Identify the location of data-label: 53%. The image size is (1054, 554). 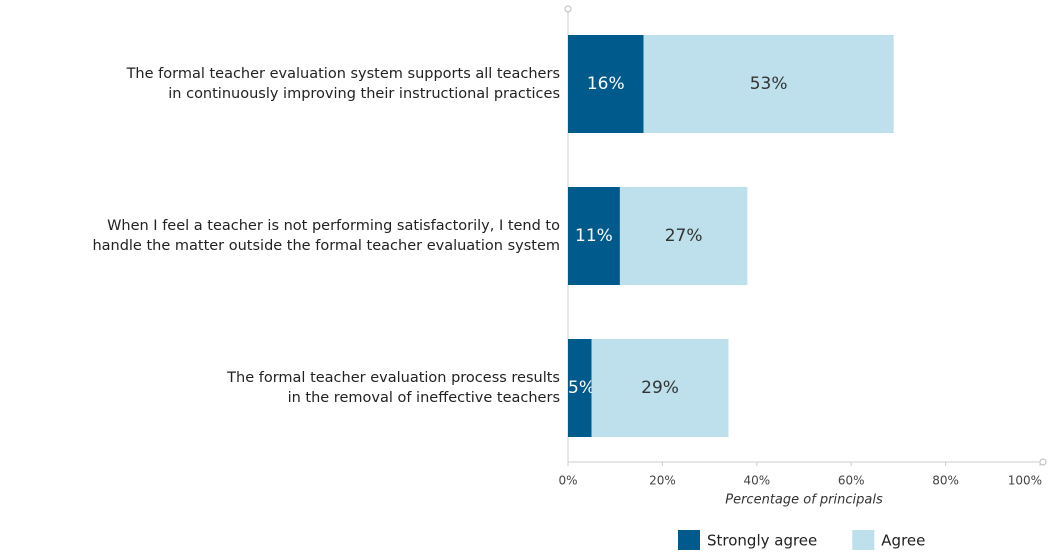
(769, 84).